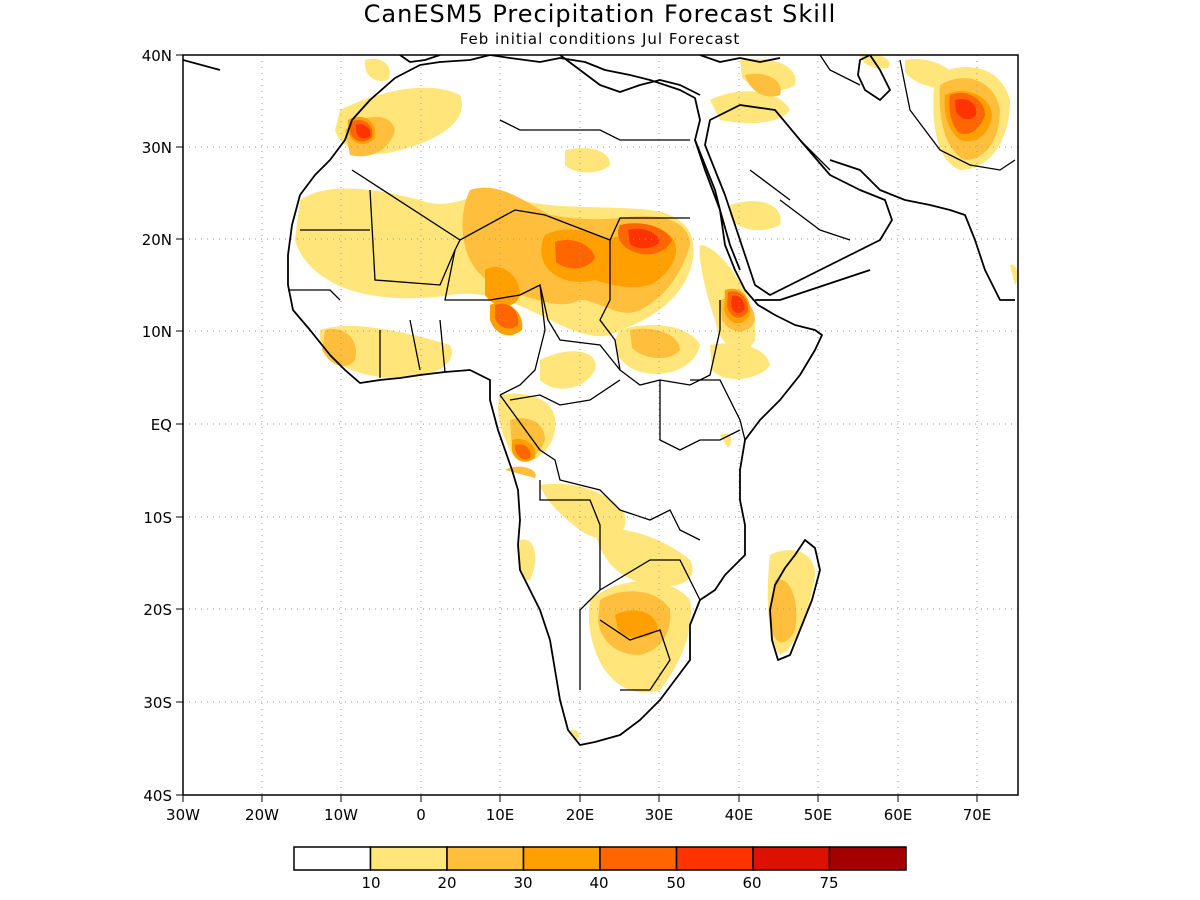 The height and width of the screenshot is (900, 1200). I want to click on colorbar-label: 20, so click(446, 883).